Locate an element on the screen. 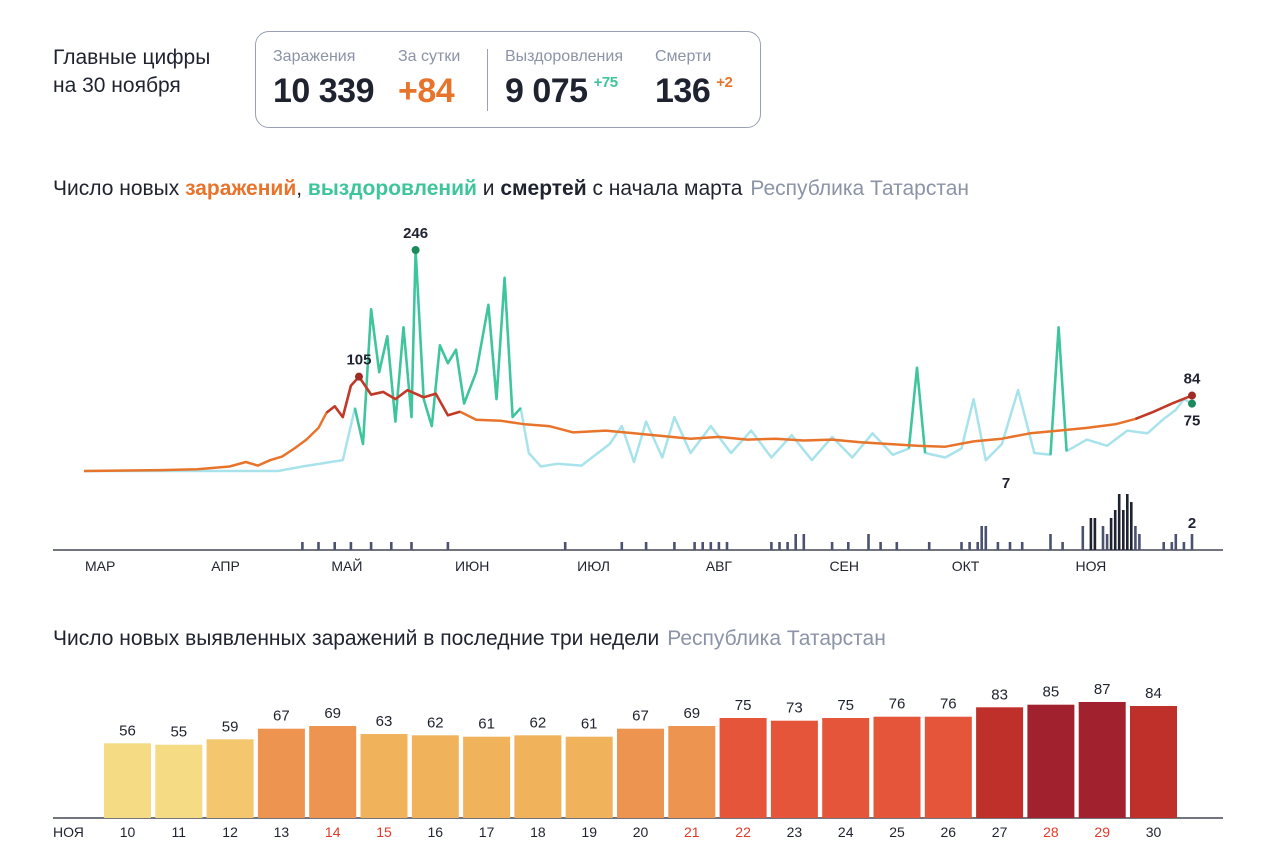 Image resolution: width=1280 pixels, height=863 pixels. month-tick-label: АПР is located at coordinates (225, 566).